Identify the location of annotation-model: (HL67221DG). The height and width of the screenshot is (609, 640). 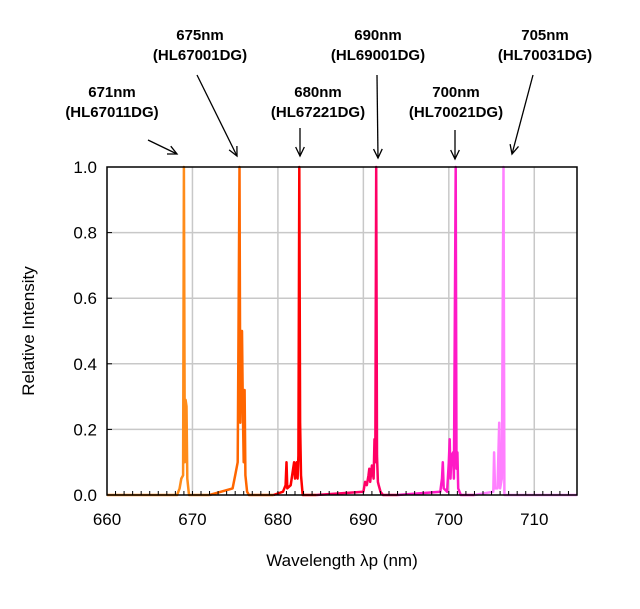
(318, 112).